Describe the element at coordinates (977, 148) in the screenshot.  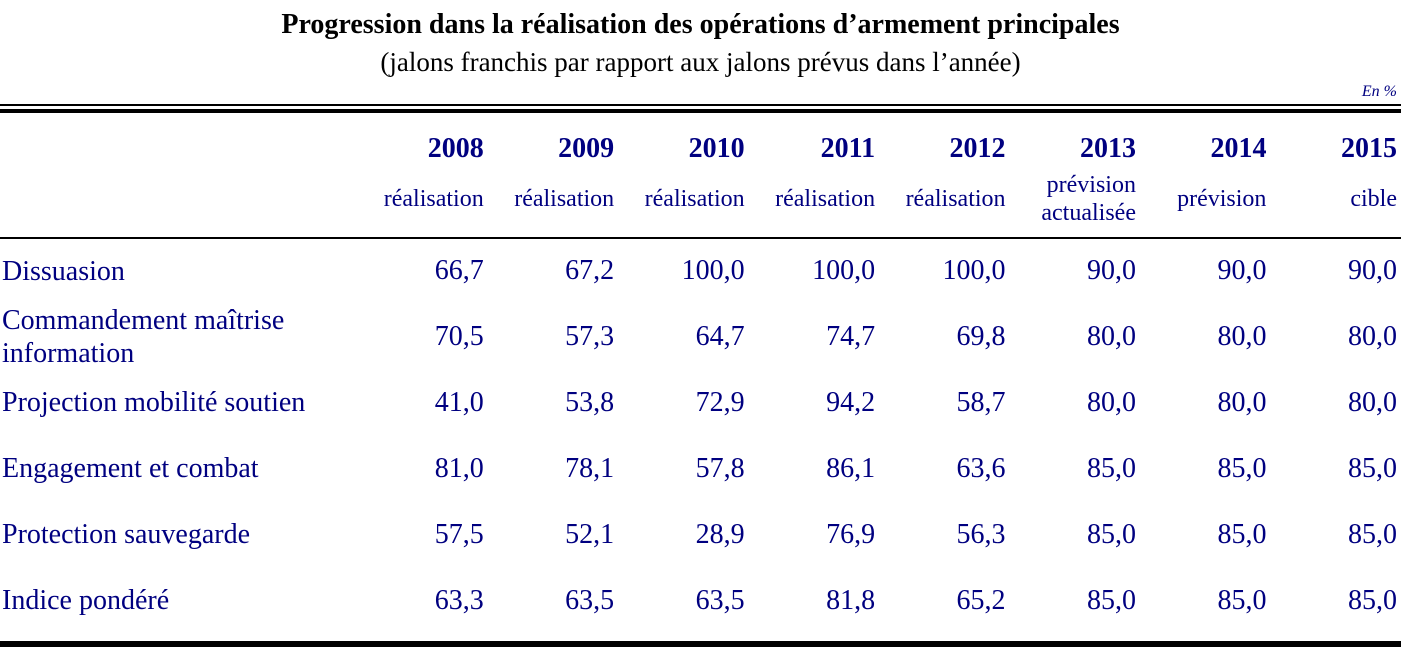
I see `year-header-cell: 2012` at that location.